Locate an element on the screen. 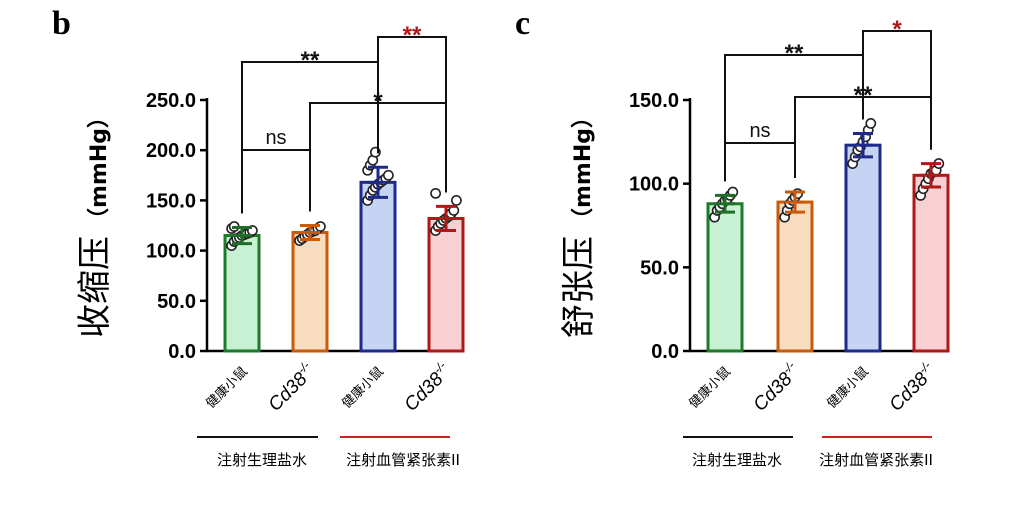  panel-letter: b is located at coordinates (61, 23).